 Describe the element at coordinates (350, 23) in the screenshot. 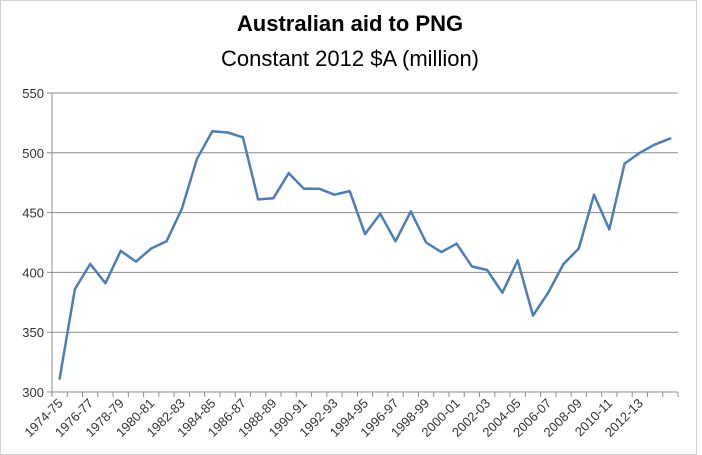

I see `chart-title: Australian aid to PNG` at that location.